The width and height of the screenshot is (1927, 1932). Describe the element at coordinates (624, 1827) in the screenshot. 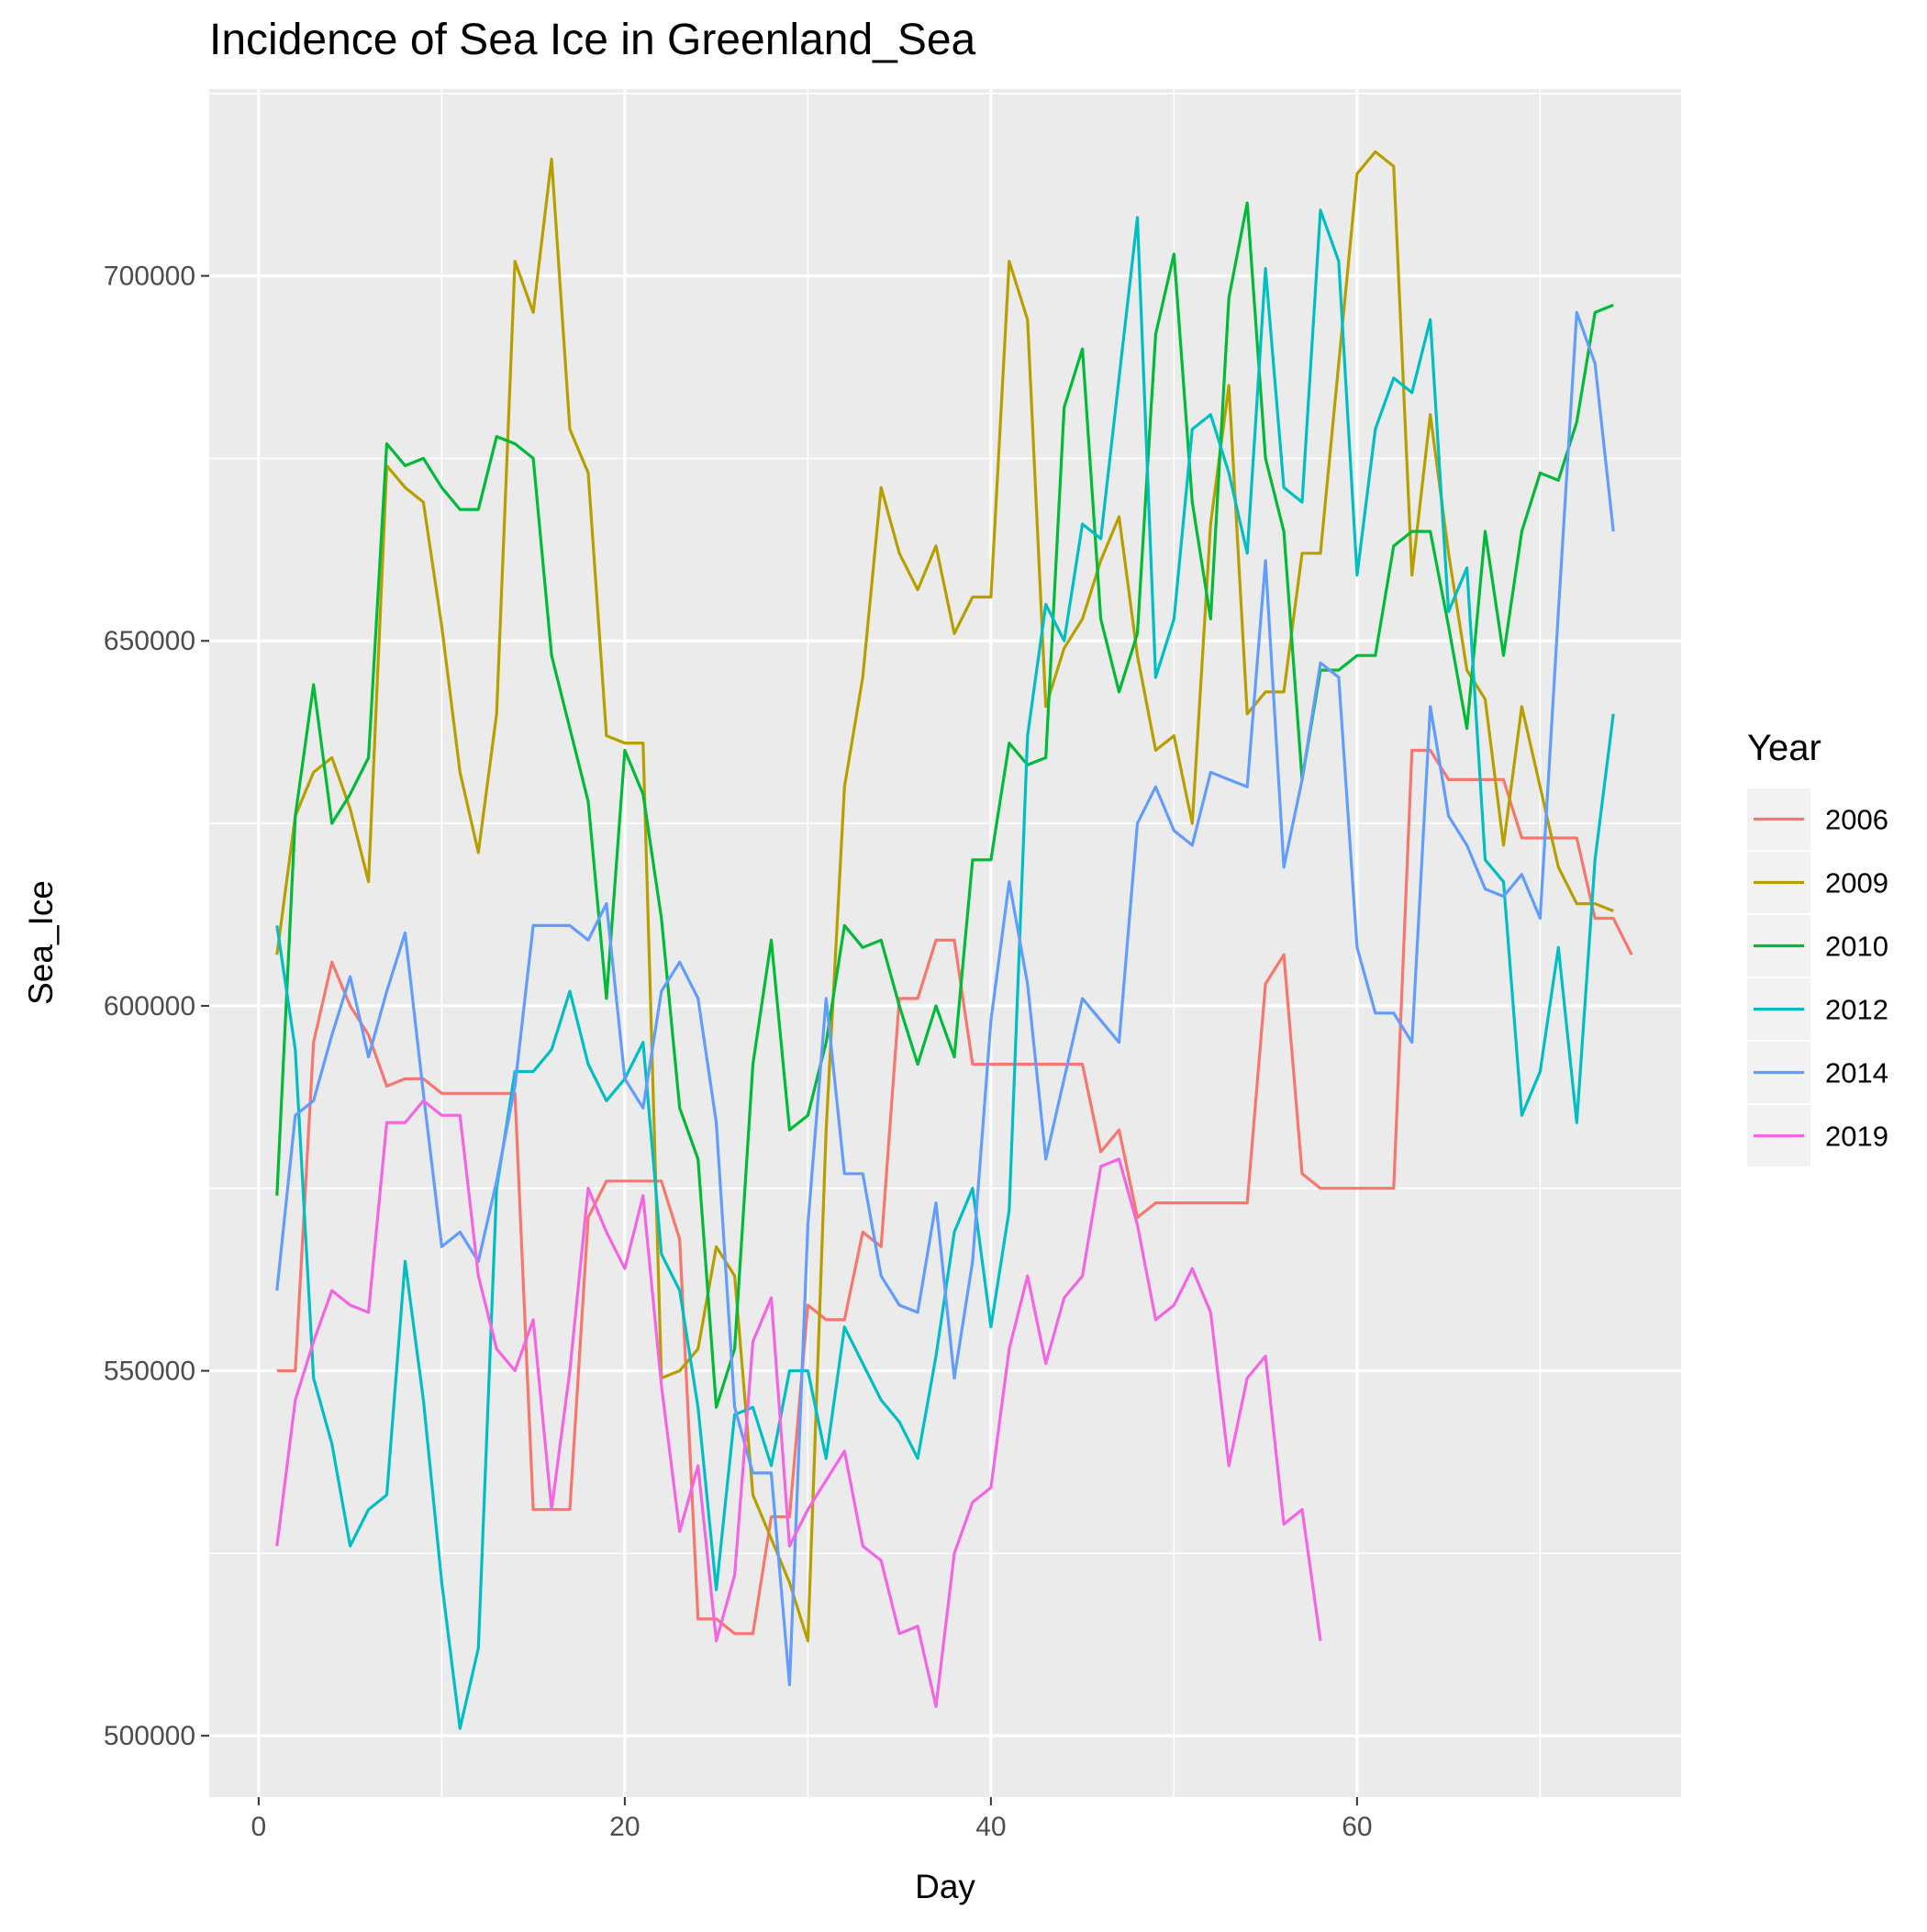

I see `x-tick-label: 20` at that location.